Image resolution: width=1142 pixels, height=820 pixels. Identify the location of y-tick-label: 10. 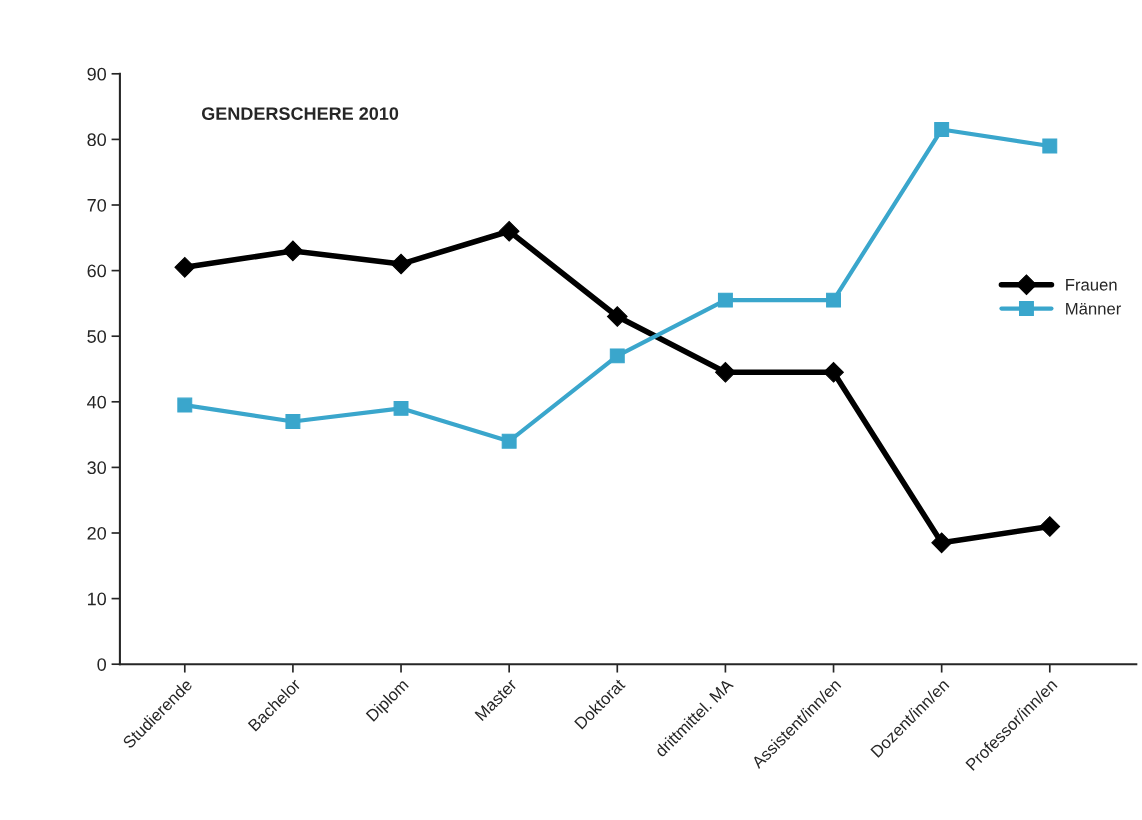
(97, 599).